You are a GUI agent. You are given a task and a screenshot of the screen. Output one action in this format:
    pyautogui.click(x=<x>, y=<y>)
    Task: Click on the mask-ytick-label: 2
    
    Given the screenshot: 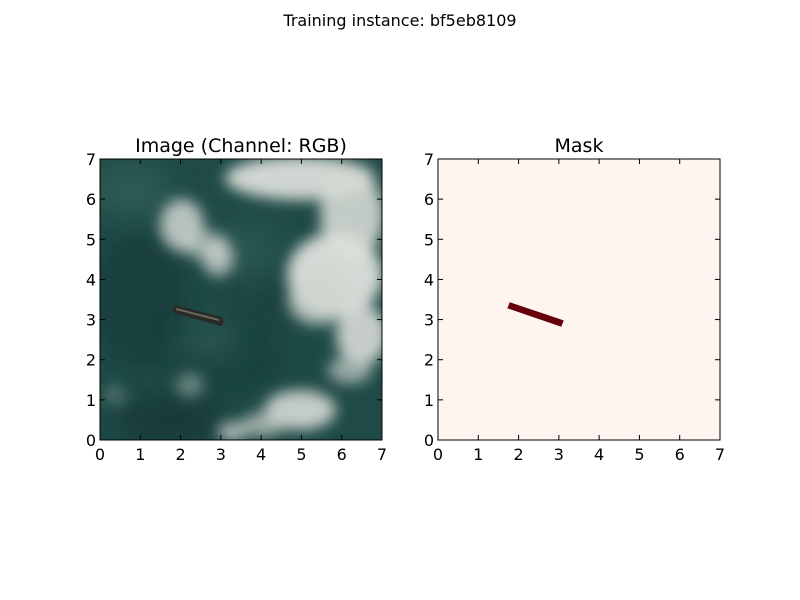 What is the action you would take?
    pyautogui.click(x=429, y=360)
    